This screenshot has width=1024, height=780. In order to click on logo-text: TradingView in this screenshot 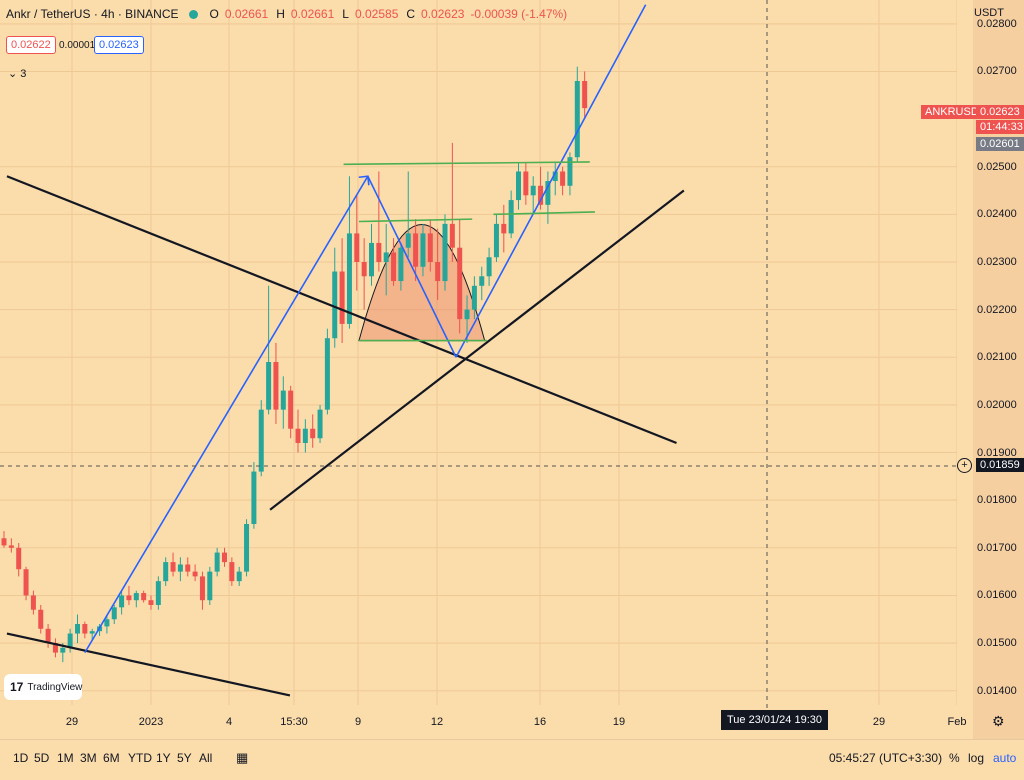, I will do `click(55, 687)`.